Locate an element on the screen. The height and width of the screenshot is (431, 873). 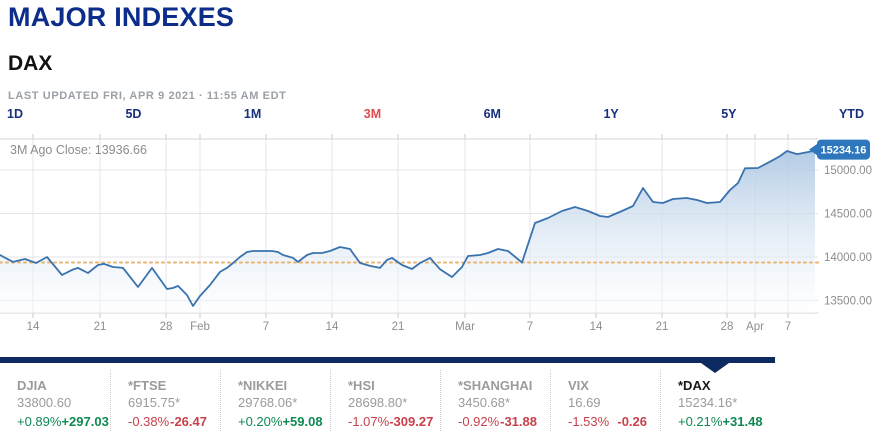
selected-ticker-arrow-icon is located at coordinates (715, 368).